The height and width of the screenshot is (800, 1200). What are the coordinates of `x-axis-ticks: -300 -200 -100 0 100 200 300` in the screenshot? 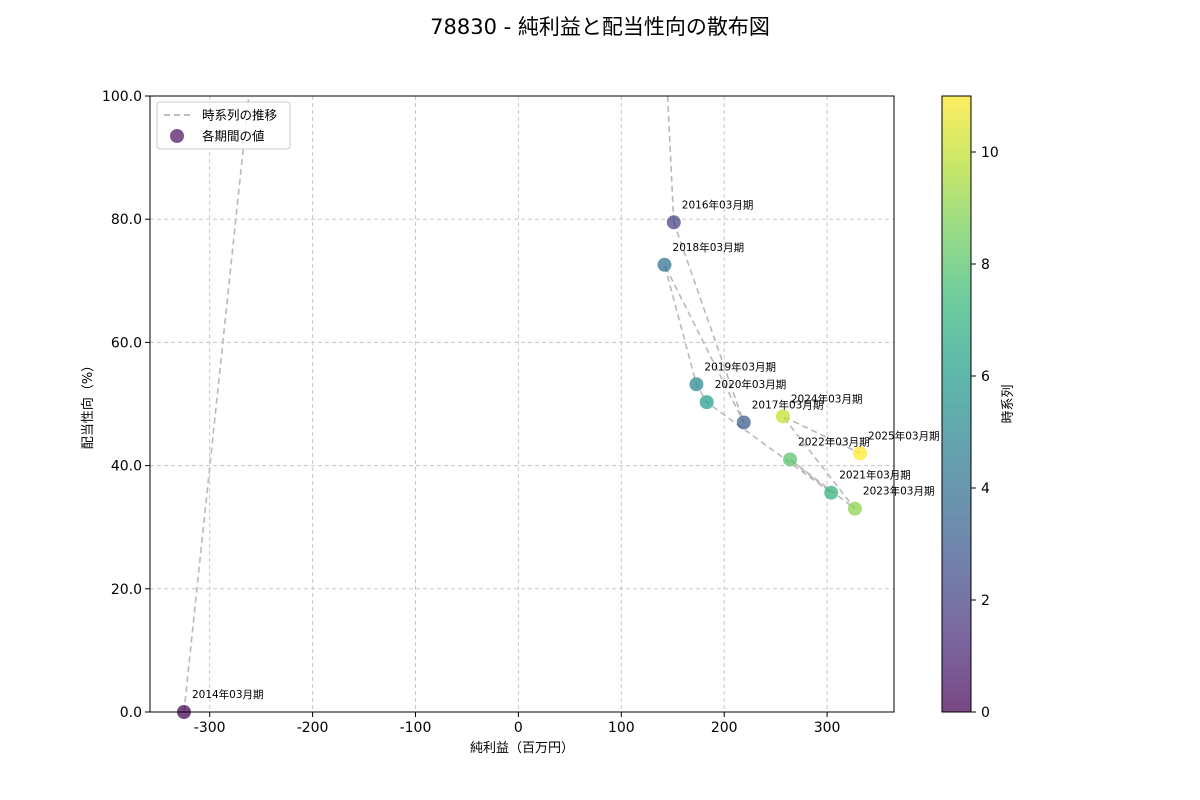 It's located at (517, 724).